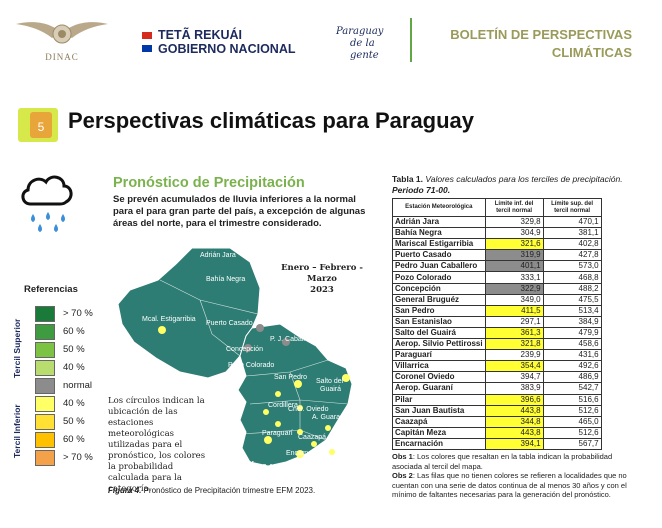  Describe the element at coordinates (572, 366) in the screenshot. I see `upper-limit: 492,6` at that location.